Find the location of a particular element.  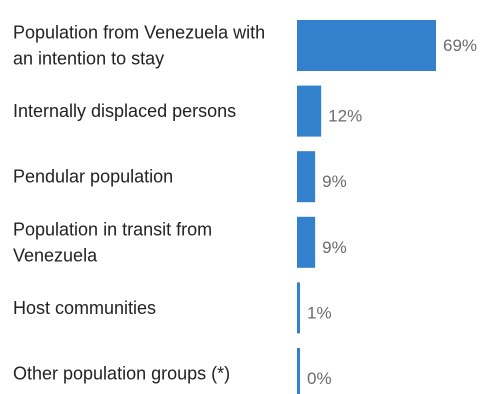

category-label-internally-displaced-persons: Internally displaced persons is located at coordinates (124, 111).